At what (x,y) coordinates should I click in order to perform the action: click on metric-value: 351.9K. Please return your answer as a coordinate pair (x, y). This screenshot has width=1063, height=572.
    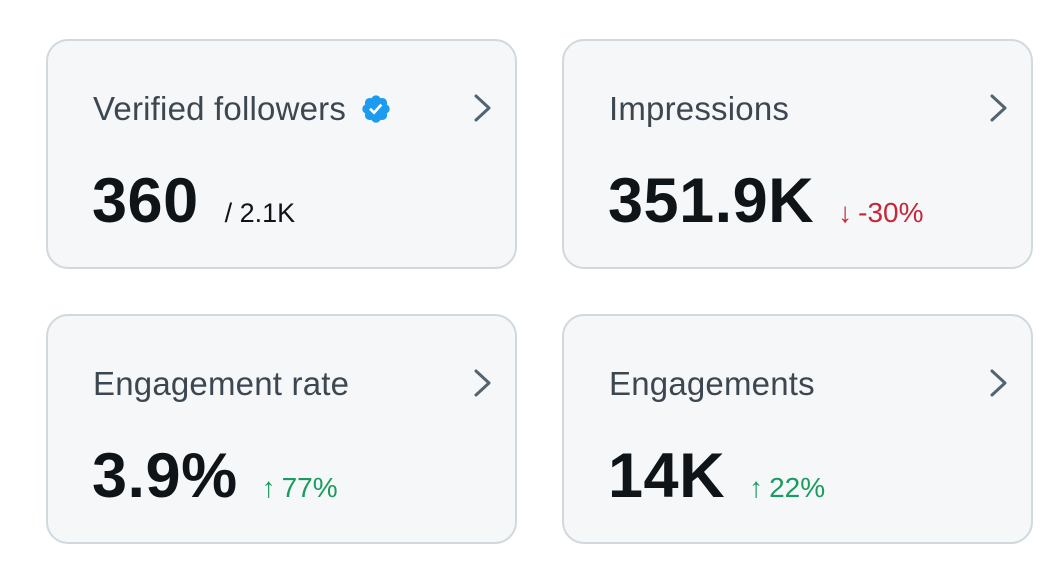
    Looking at the image, I should click on (711, 201).